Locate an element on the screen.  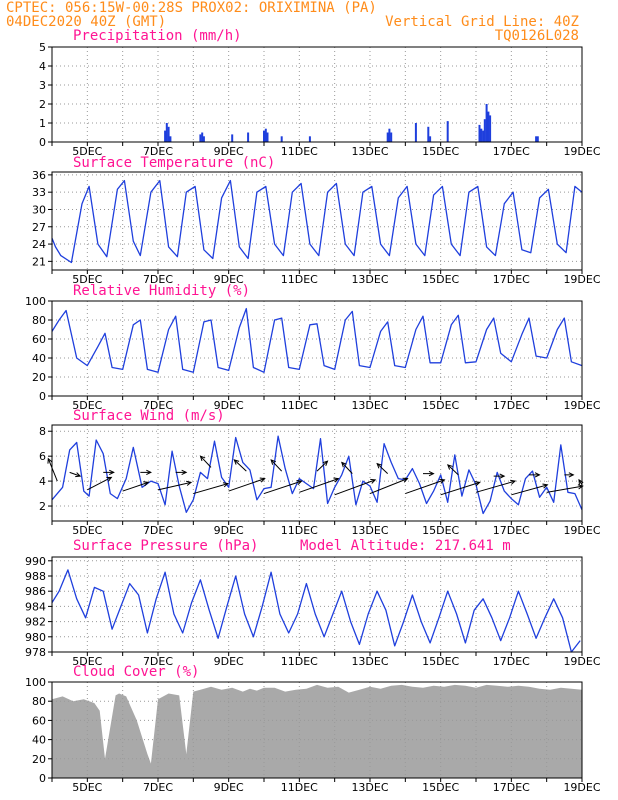
y-tick-label: 982 is located at coordinates (35, 622).